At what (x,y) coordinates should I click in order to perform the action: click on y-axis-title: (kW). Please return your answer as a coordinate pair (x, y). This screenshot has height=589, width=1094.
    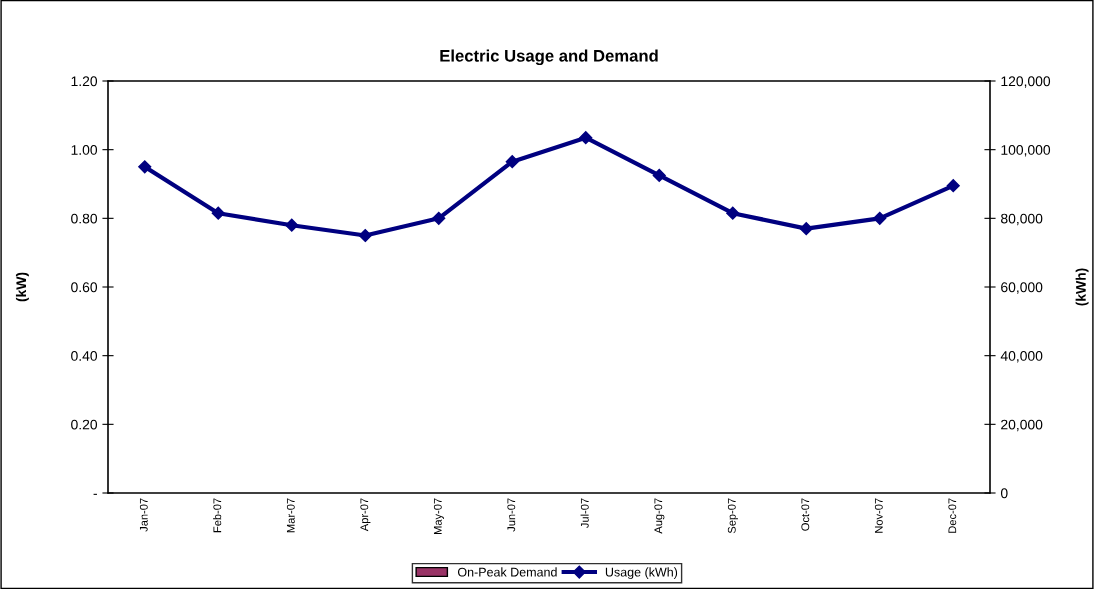
    Looking at the image, I should click on (22, 287).